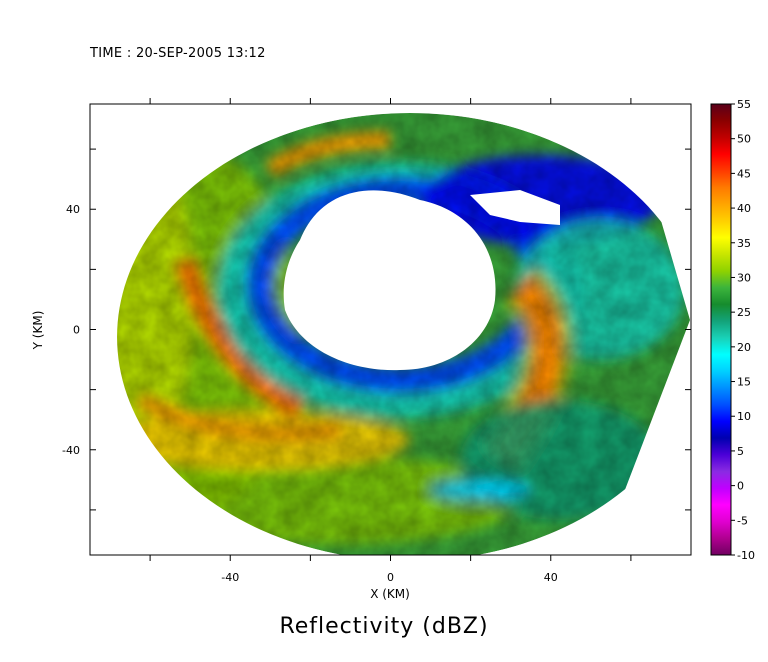 The image size is (768, 662). I want to click on colorbar-tick-label: 30, so click(744, 277).